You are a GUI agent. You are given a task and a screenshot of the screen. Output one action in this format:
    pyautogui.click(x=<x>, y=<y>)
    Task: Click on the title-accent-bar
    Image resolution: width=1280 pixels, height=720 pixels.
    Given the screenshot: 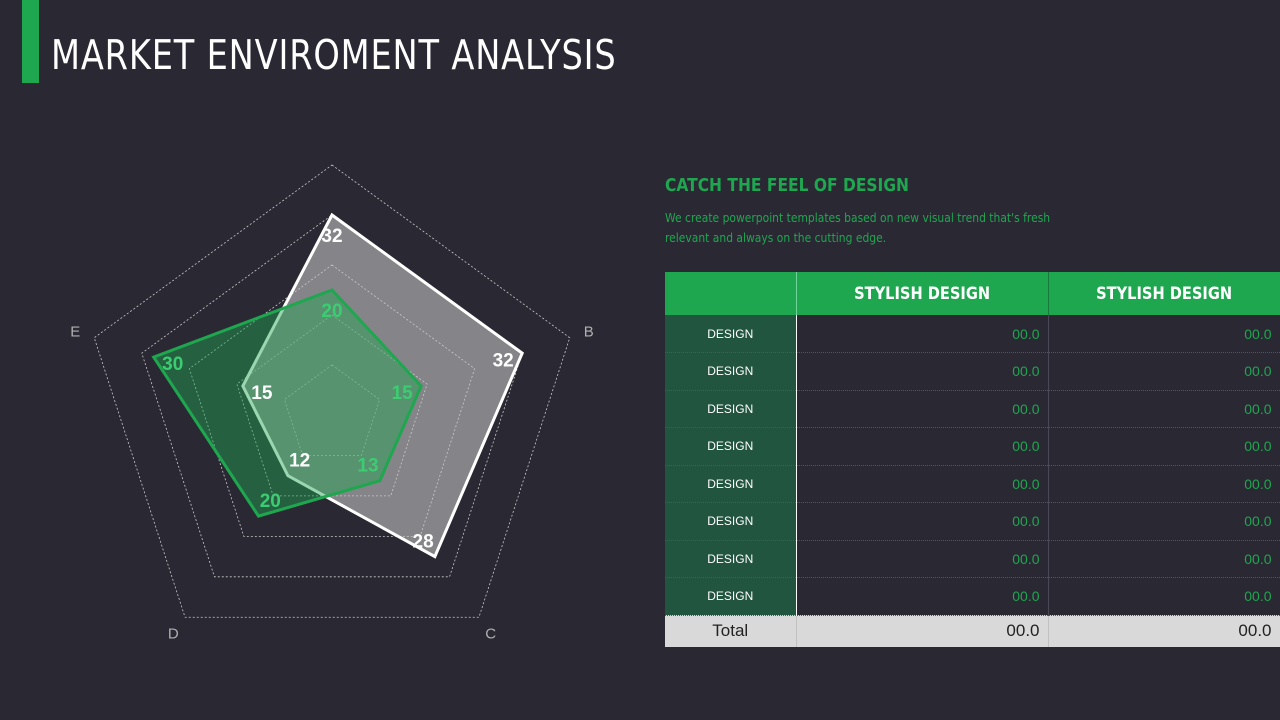 What is the action you would take?
    pyautogui.click(x=30, y=41)
    